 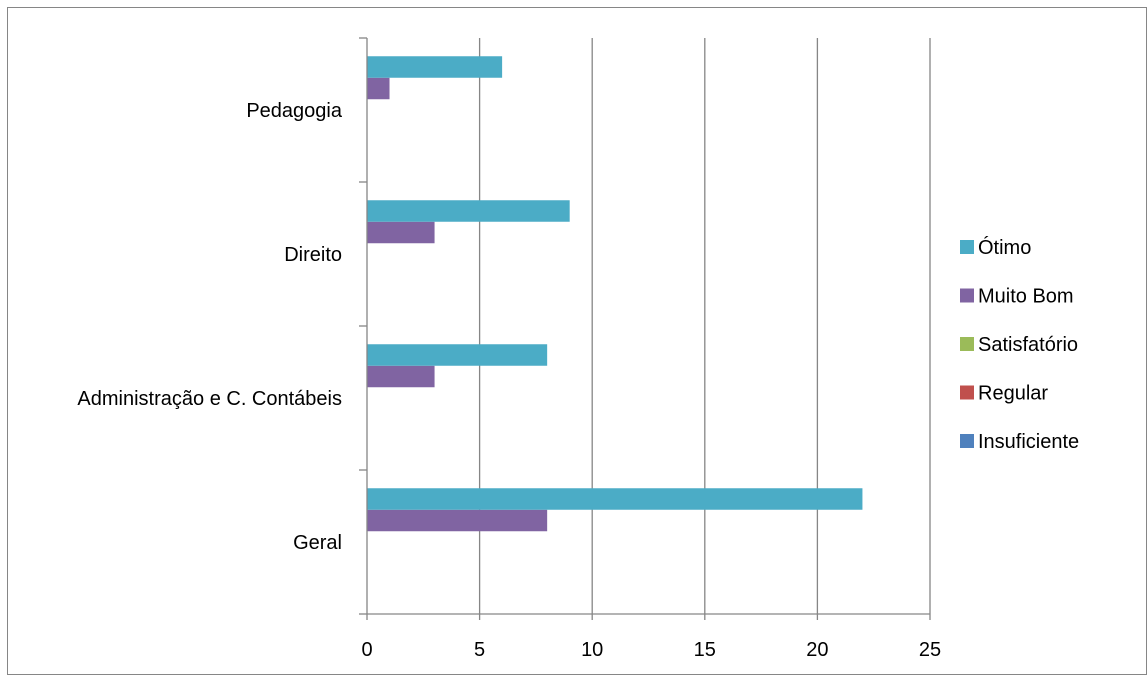 What do you see at coordinates (651, 650) in the screenshot?
I see `x-tick-labels: 0 5 10 15 20 25` at bounding box center [651, 650].